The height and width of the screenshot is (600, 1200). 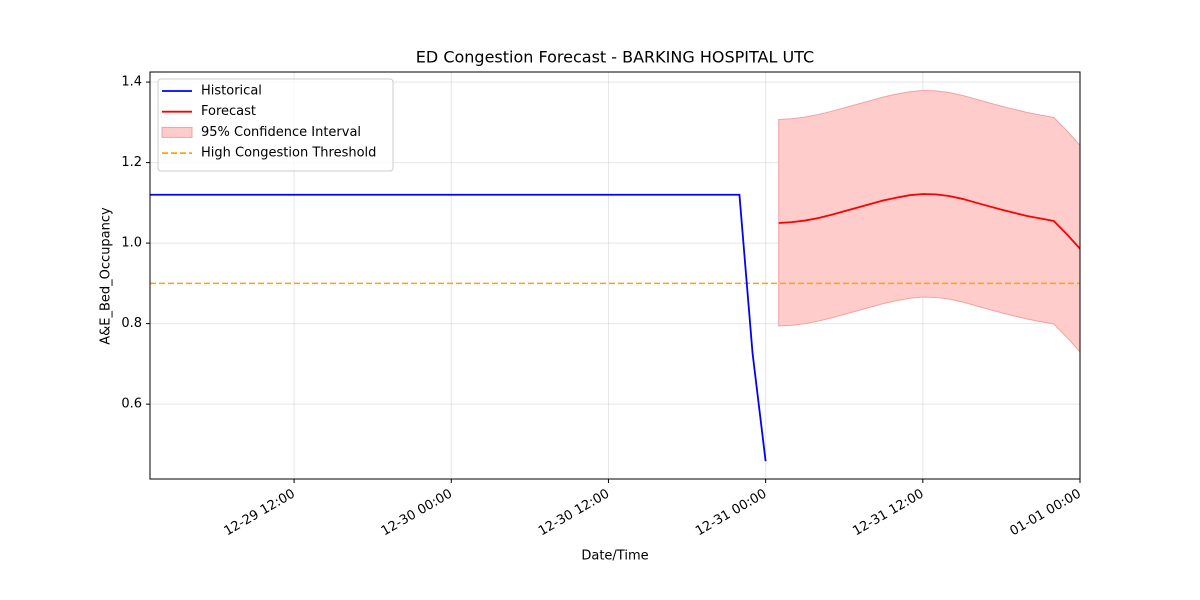 What do you see at coordinates (131, 82) in the screenshot?
I see `y-tick-label: 1.4` at bounding box center [131, 82].